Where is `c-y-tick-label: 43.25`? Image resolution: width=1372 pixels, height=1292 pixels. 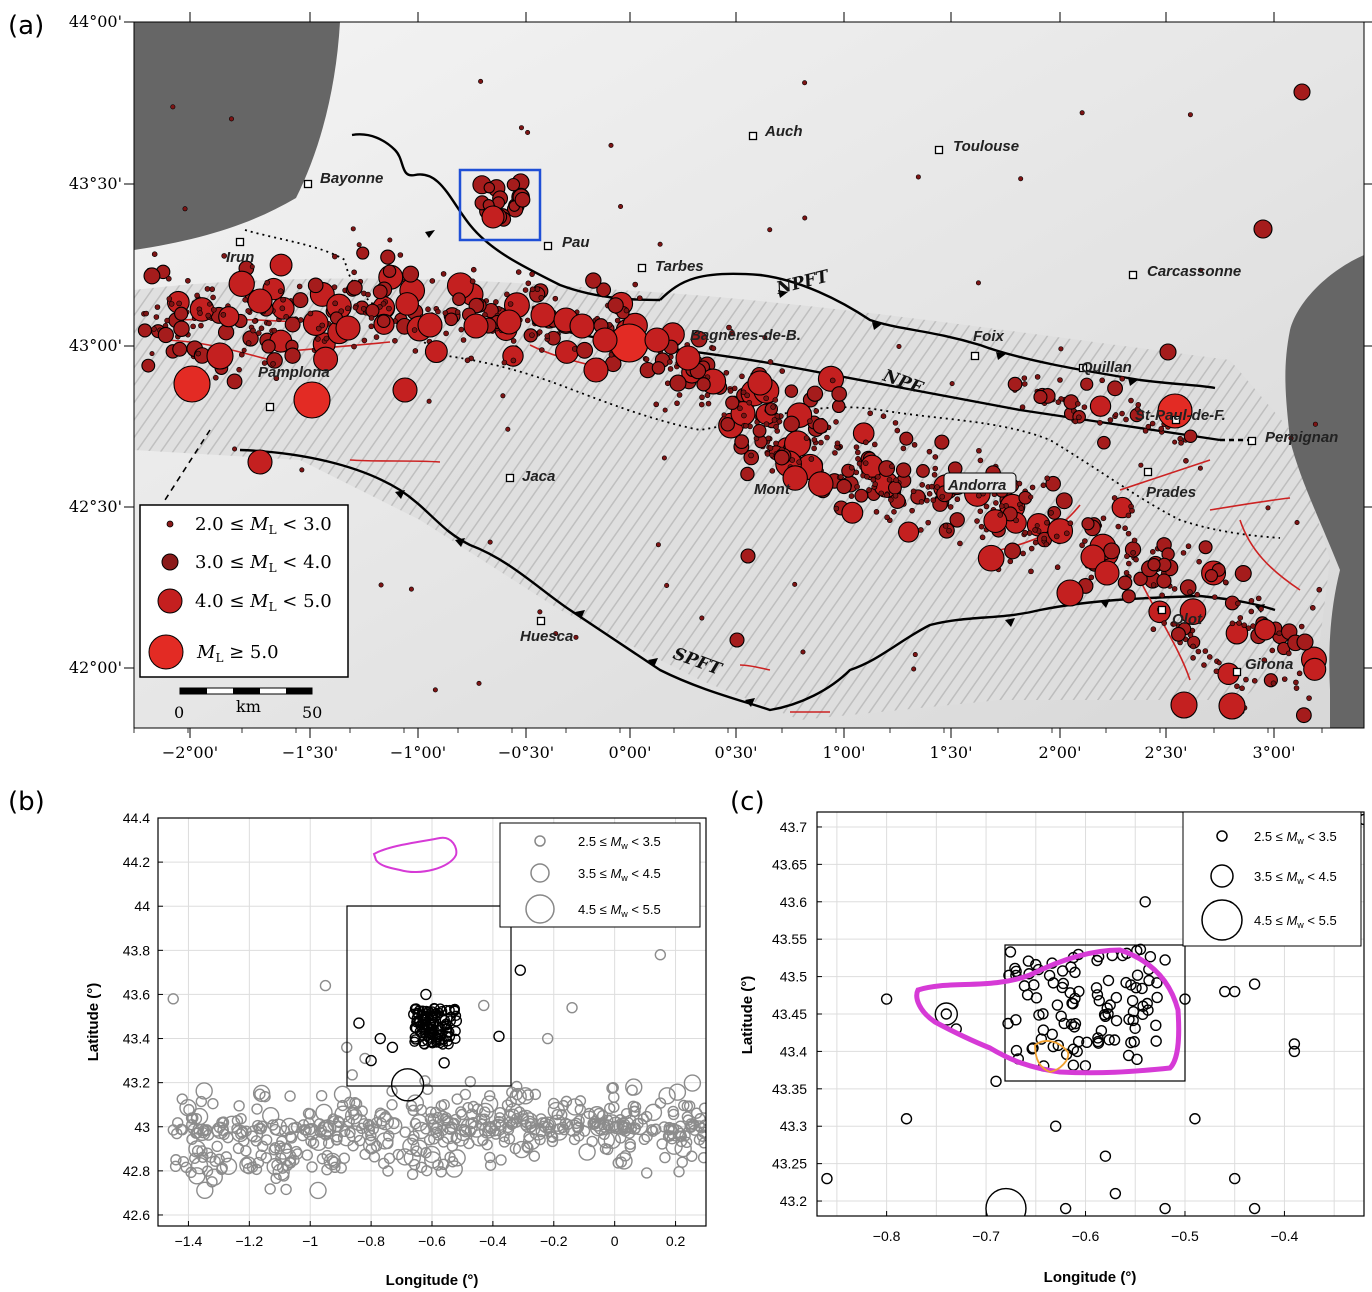 c-y-tick-label: 43.25 is located at coordinates (789, 1164).